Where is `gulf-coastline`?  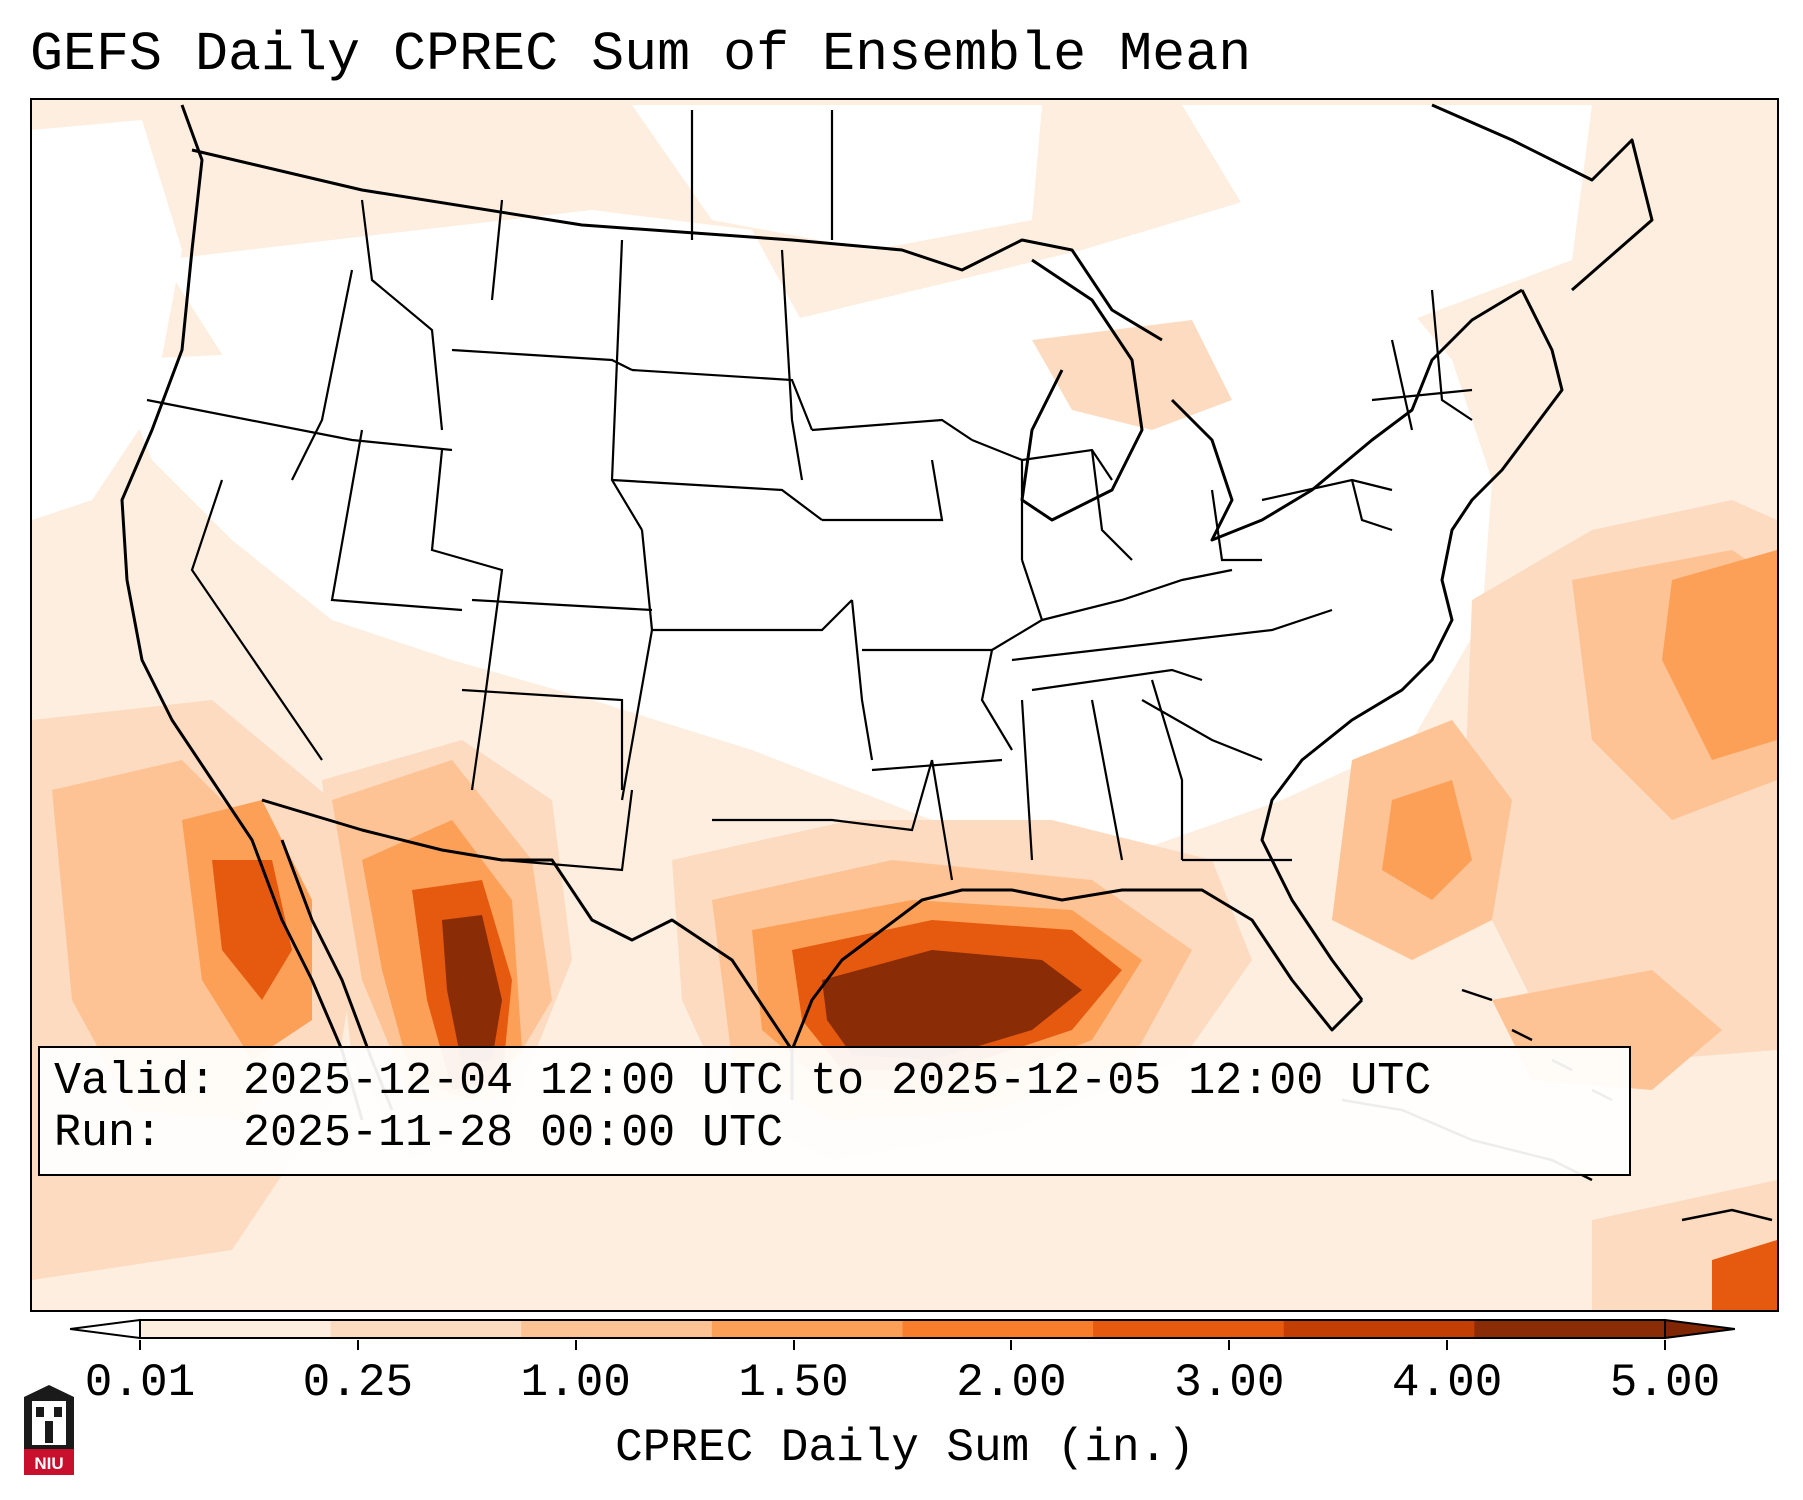
gulf-coastline is located at coordinates (1077, 994).